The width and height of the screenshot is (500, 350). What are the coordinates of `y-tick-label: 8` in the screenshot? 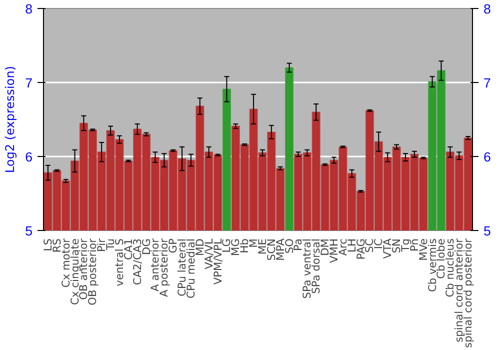 It's located at (29, 9).